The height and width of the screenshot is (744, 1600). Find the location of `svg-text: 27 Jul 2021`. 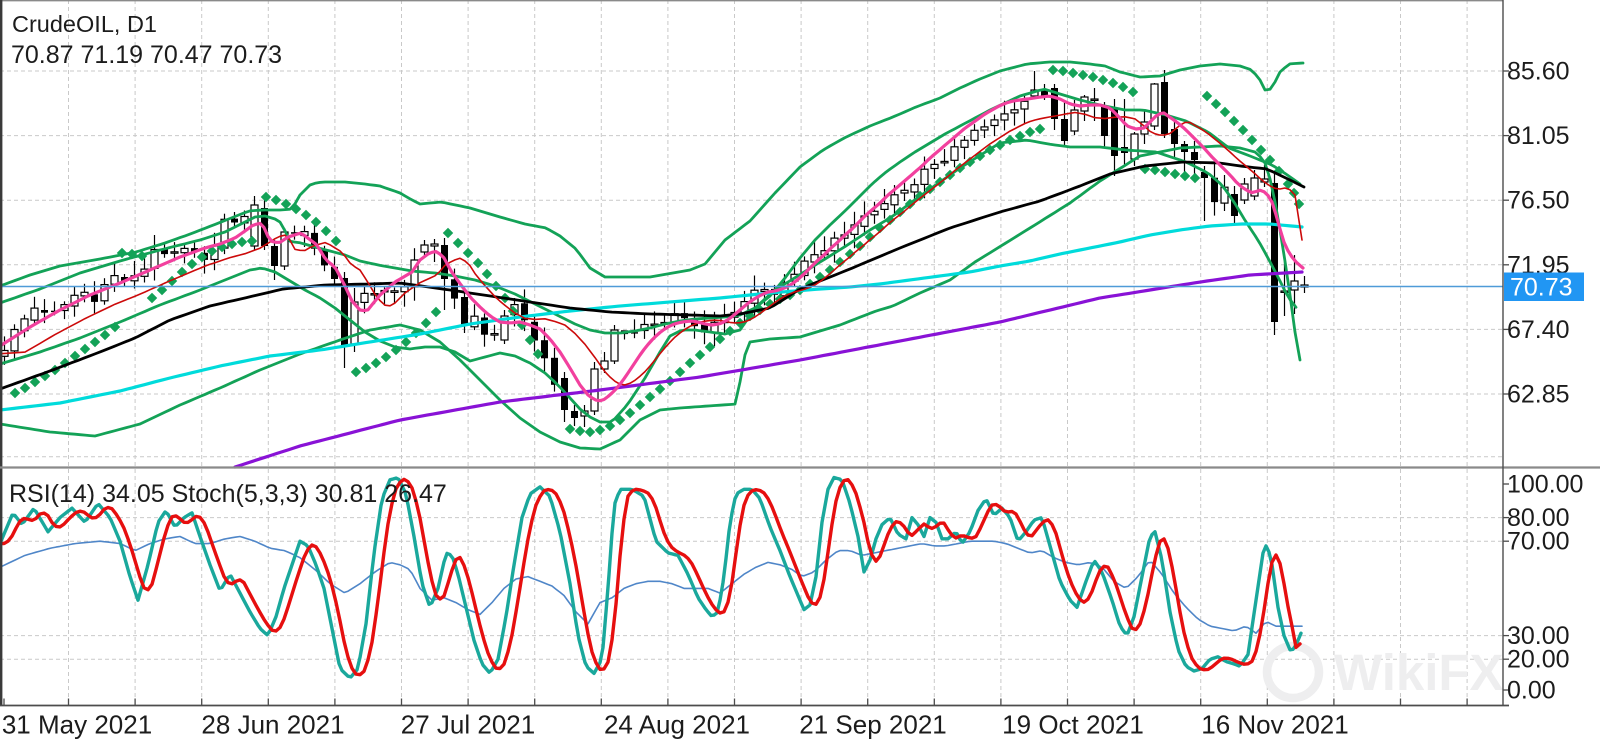

svg-text: 27 Jul 2021 is located at coordinates (468, 725).